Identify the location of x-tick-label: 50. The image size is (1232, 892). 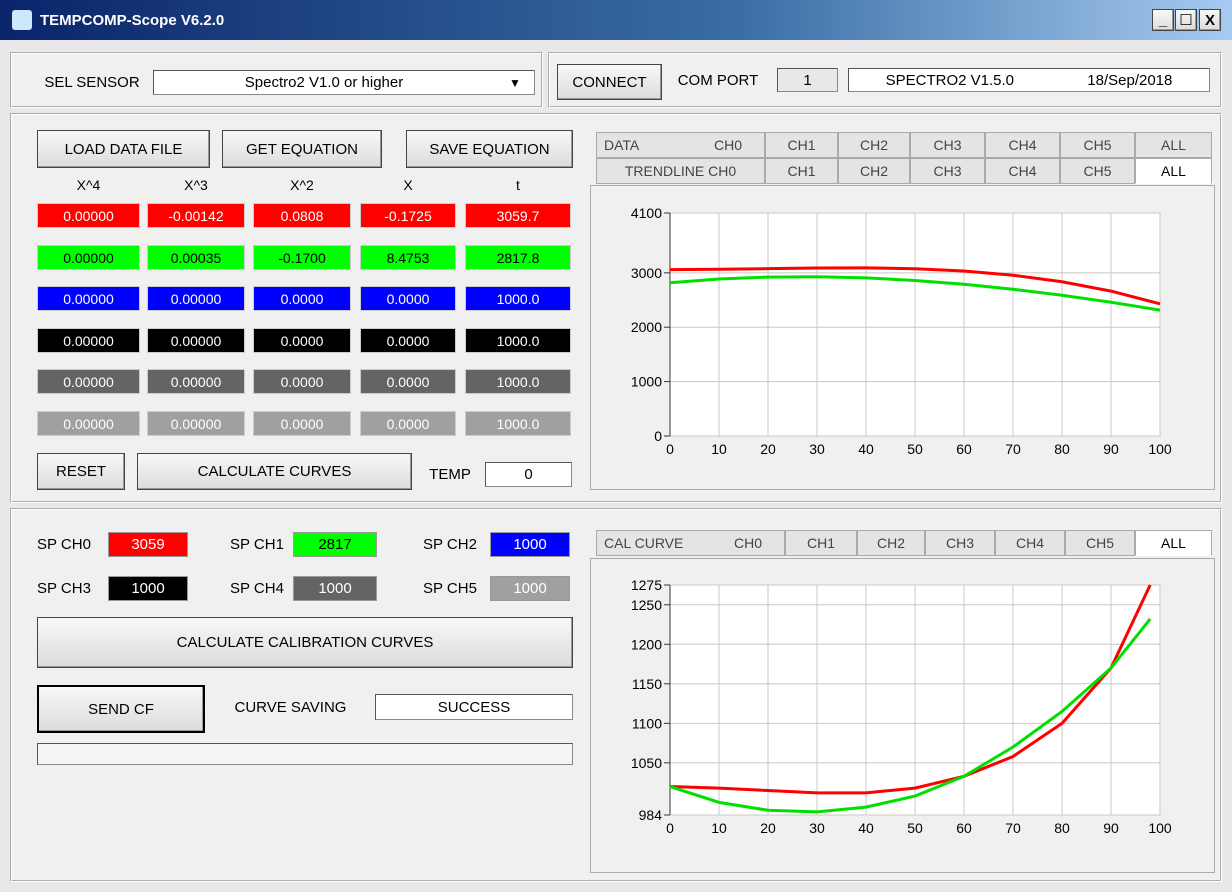
(915, 828).